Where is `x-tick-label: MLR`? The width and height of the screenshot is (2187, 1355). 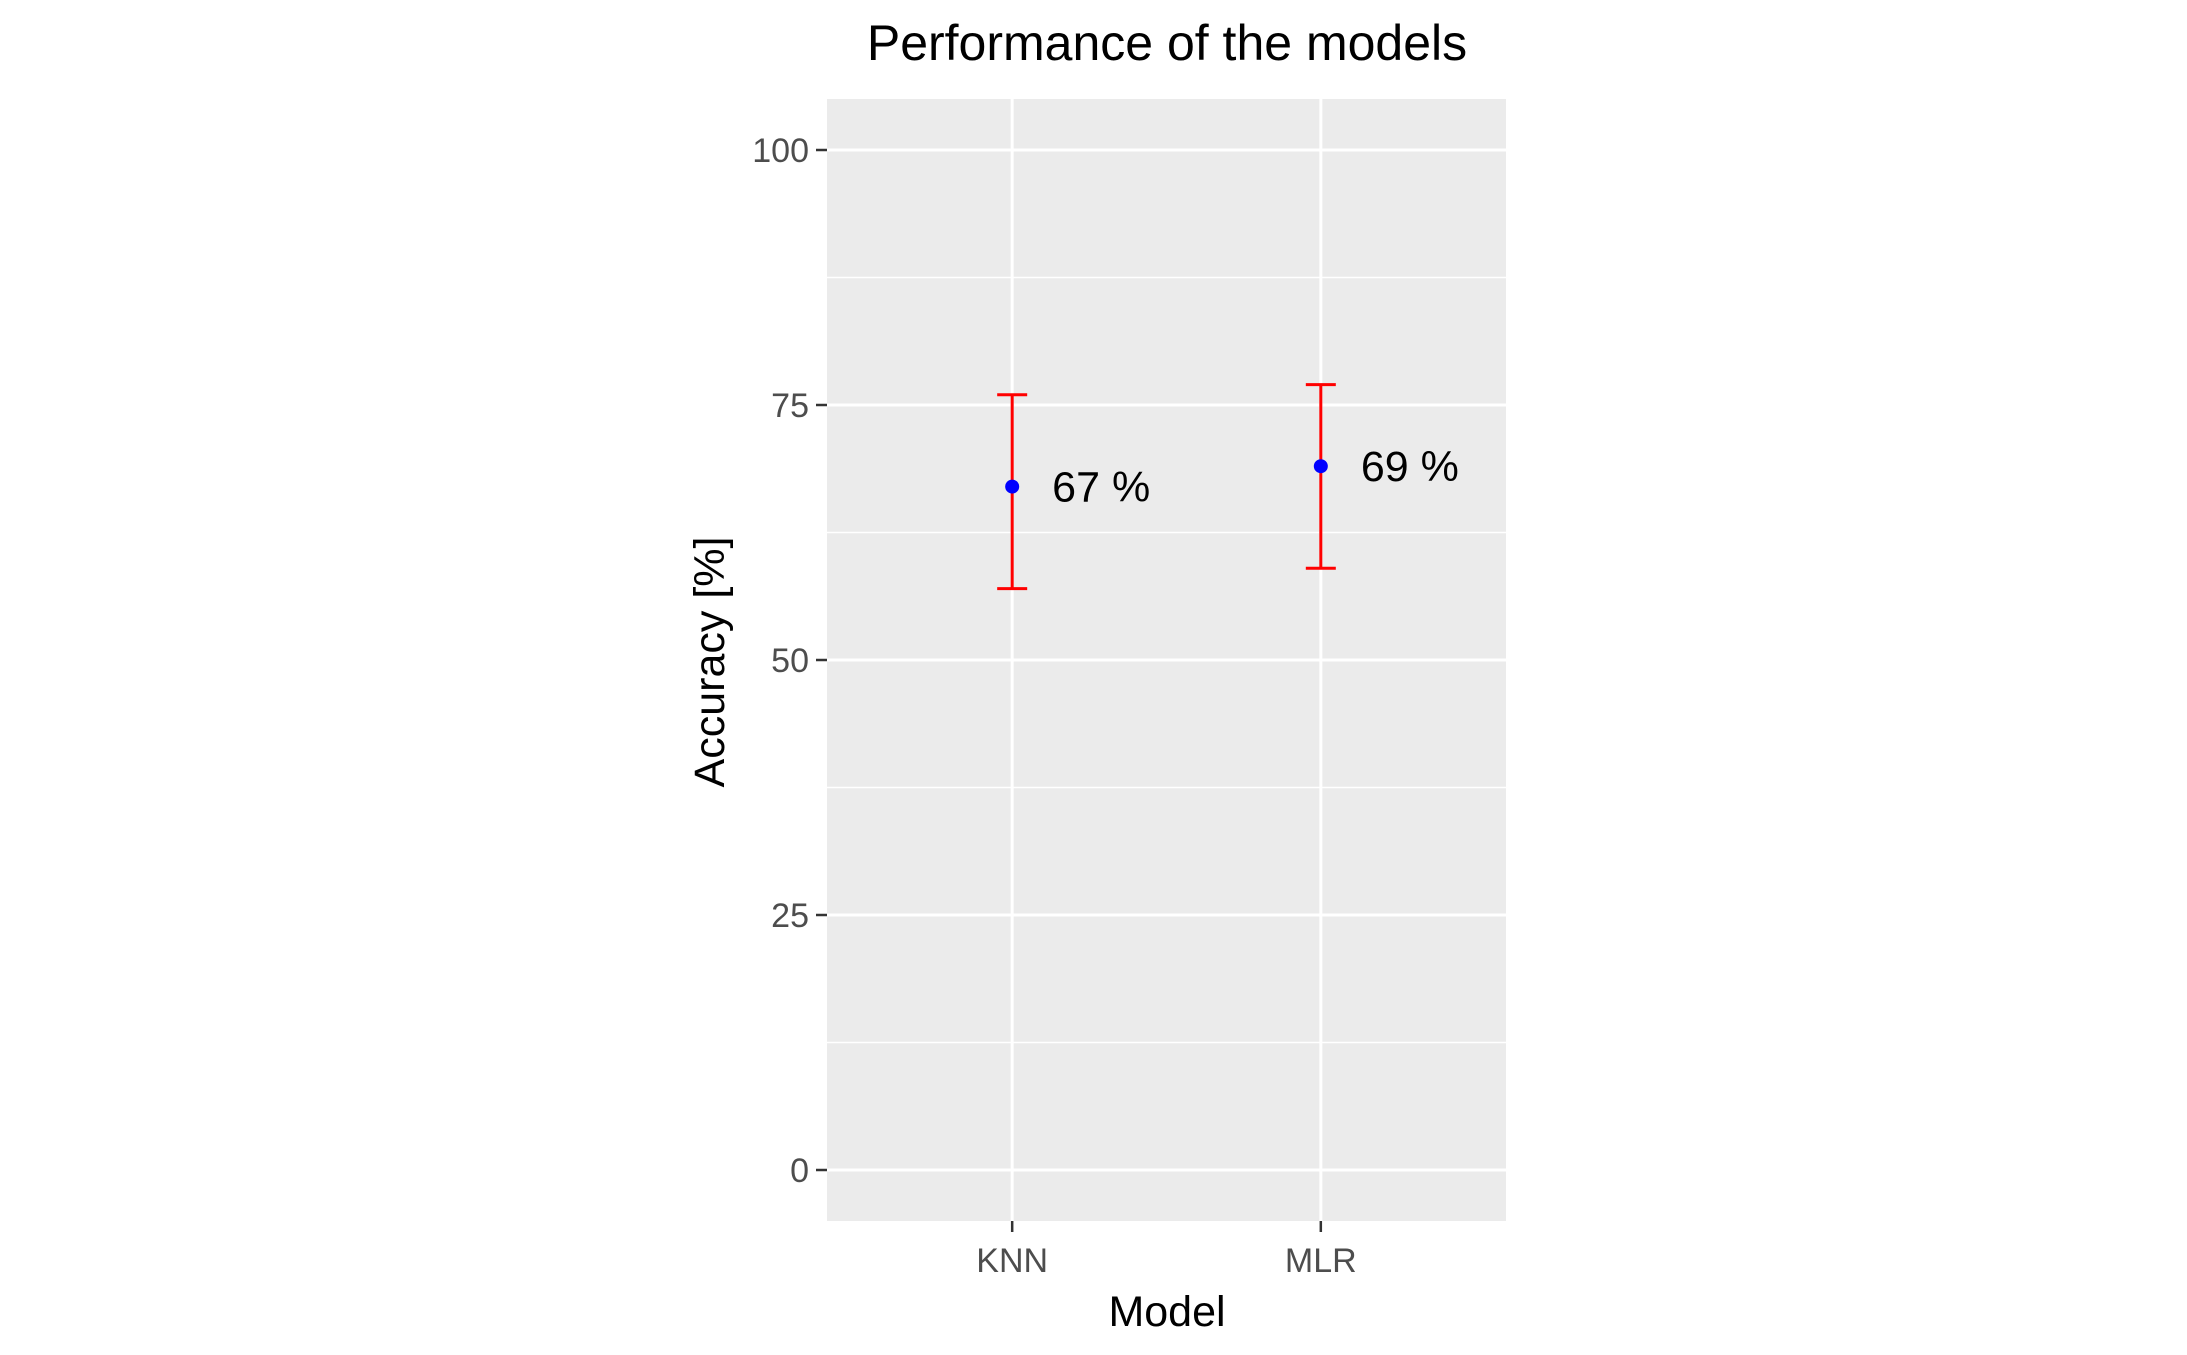 x-tick-label: MLR is located at coordinates (1321, 1261).